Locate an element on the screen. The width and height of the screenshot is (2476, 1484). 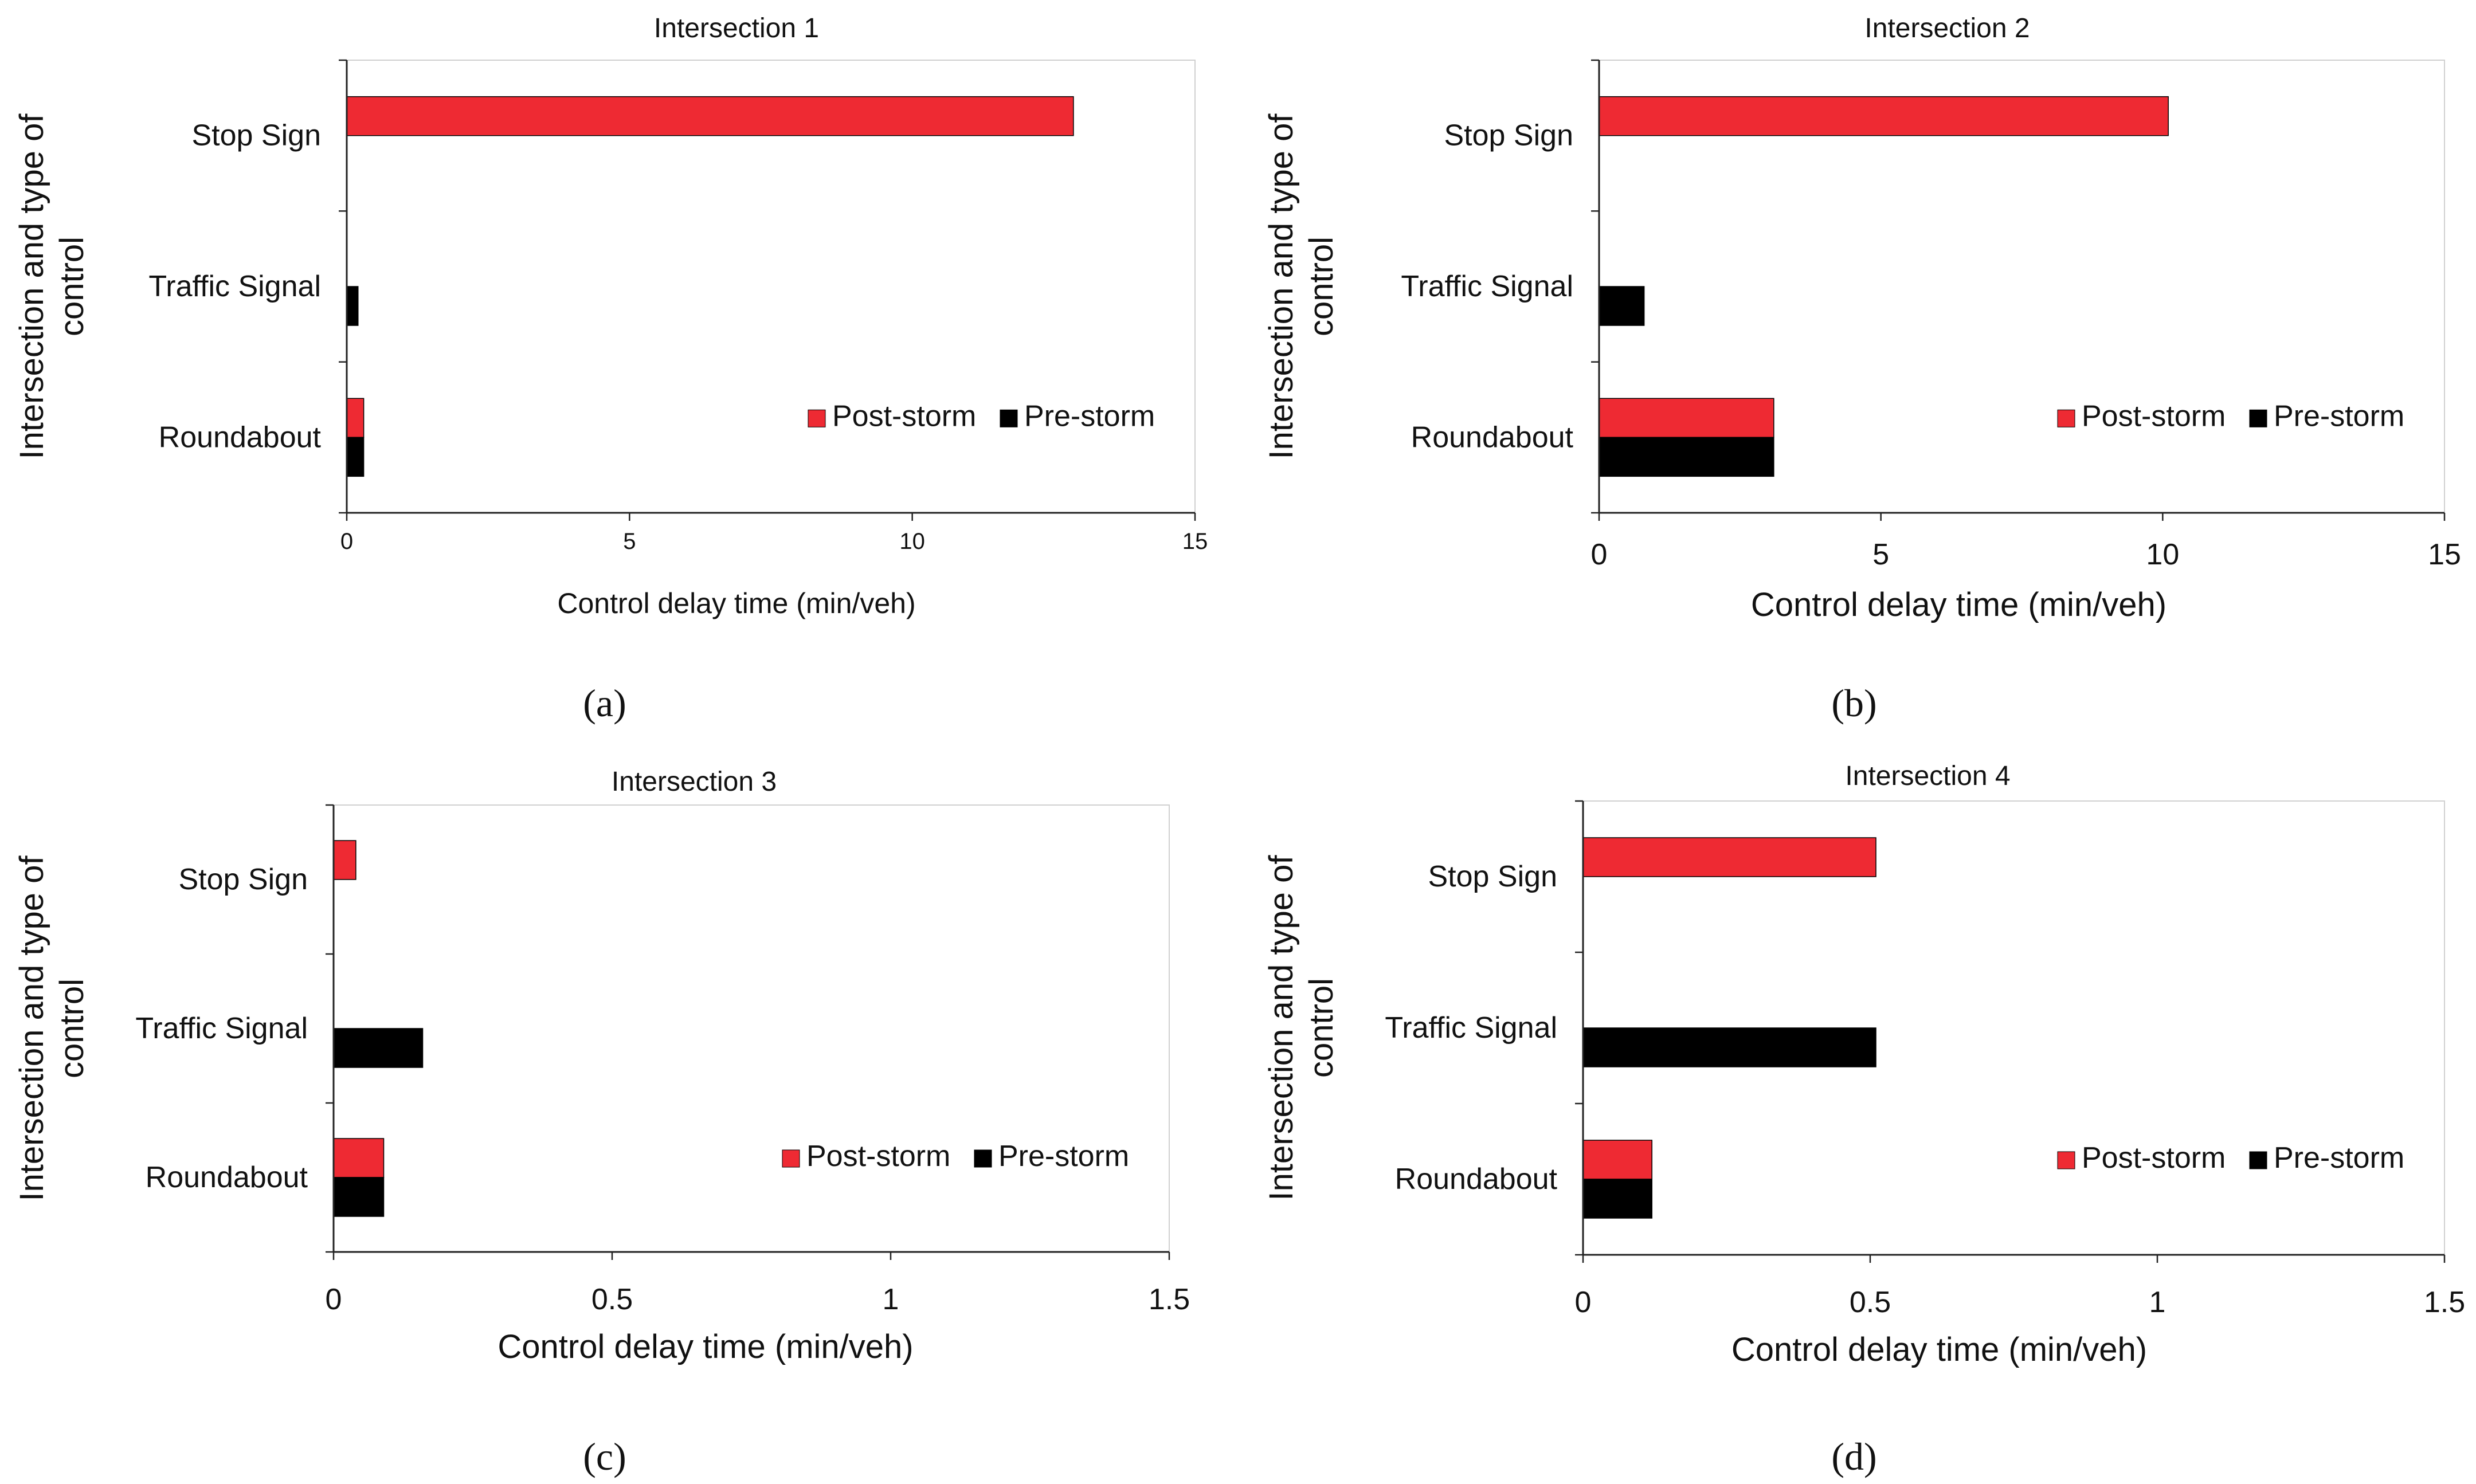
chart-title: Intersection 2 is located at coordinates (1947, 28).